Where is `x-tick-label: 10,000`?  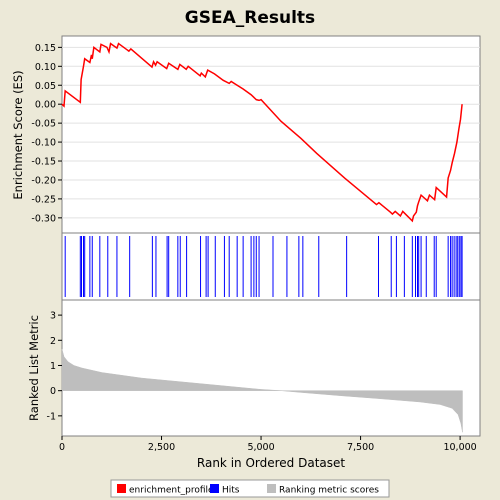 x-tick-label: 10,000 is located at coordinates (459, 447).